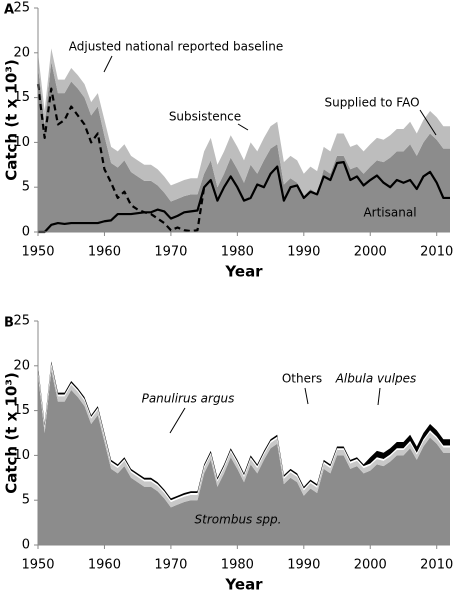  I want to click on series-label: Subsistence, so click(205, 117).